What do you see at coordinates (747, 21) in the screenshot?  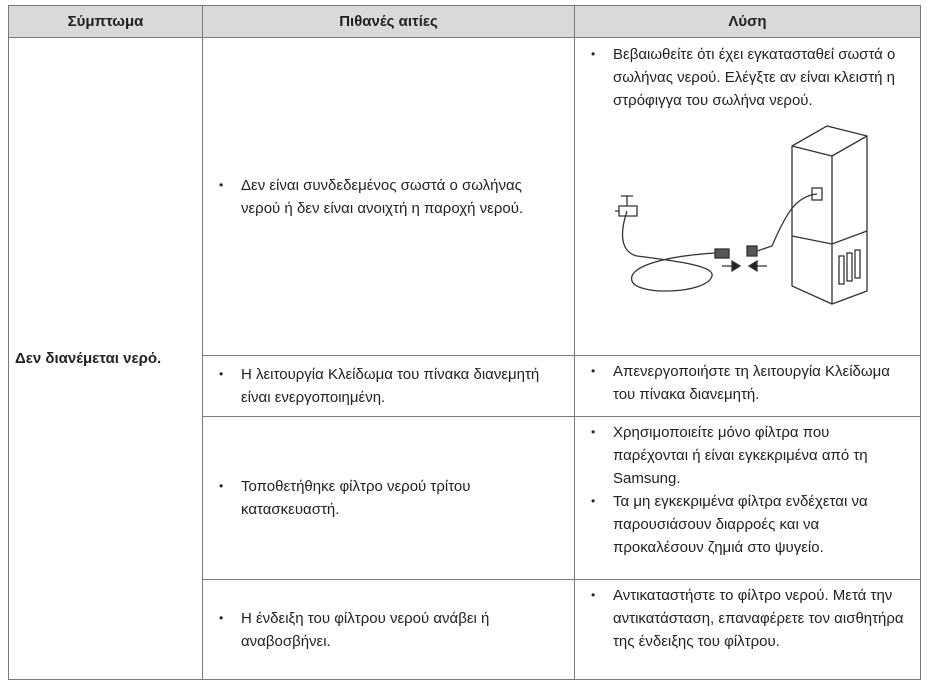 I see `header-cell: Λύση` at bounding box center [747, 21].